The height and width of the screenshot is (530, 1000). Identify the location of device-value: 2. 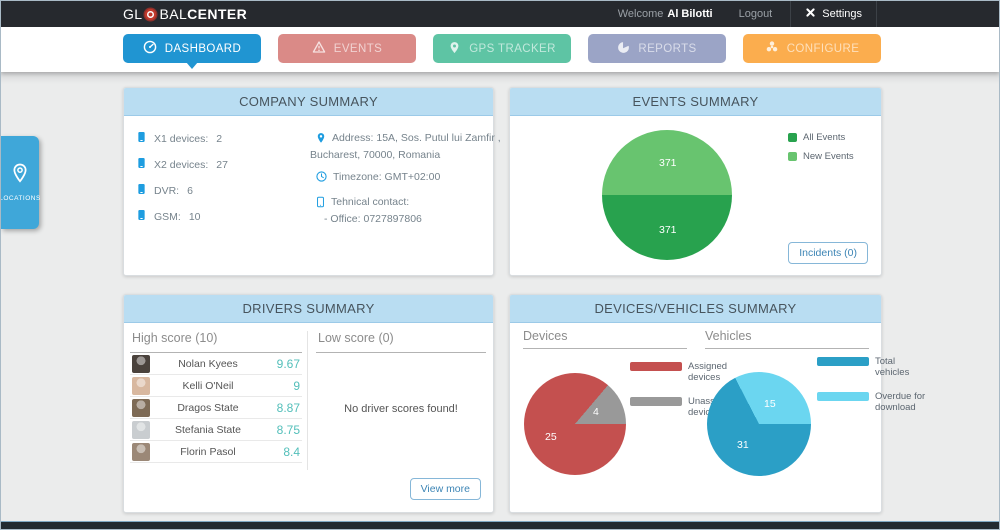
(219, 138).